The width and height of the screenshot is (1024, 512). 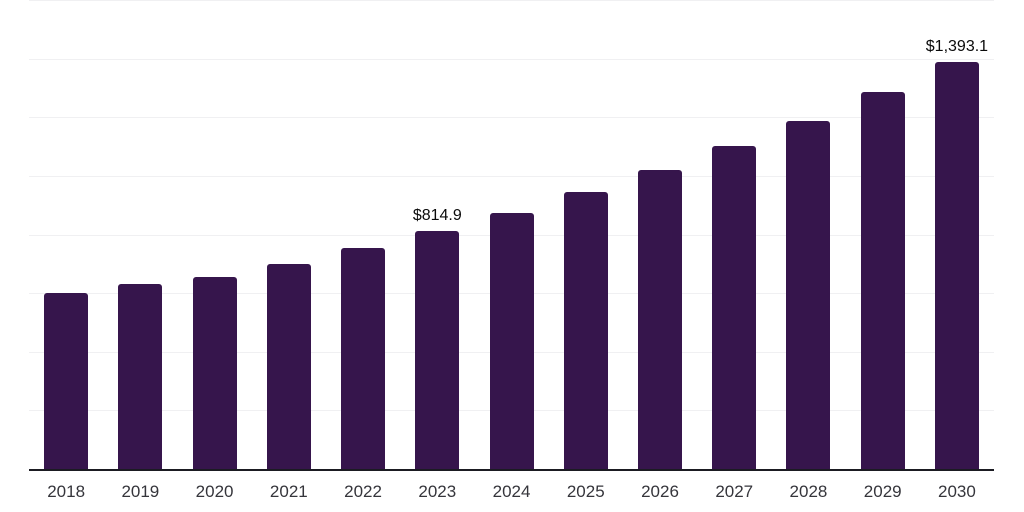 What do you see at coordinates (437, 216) in the screenshot?
I see `bar-value-label-2023: $814.9` at bounding box center [437, 216].